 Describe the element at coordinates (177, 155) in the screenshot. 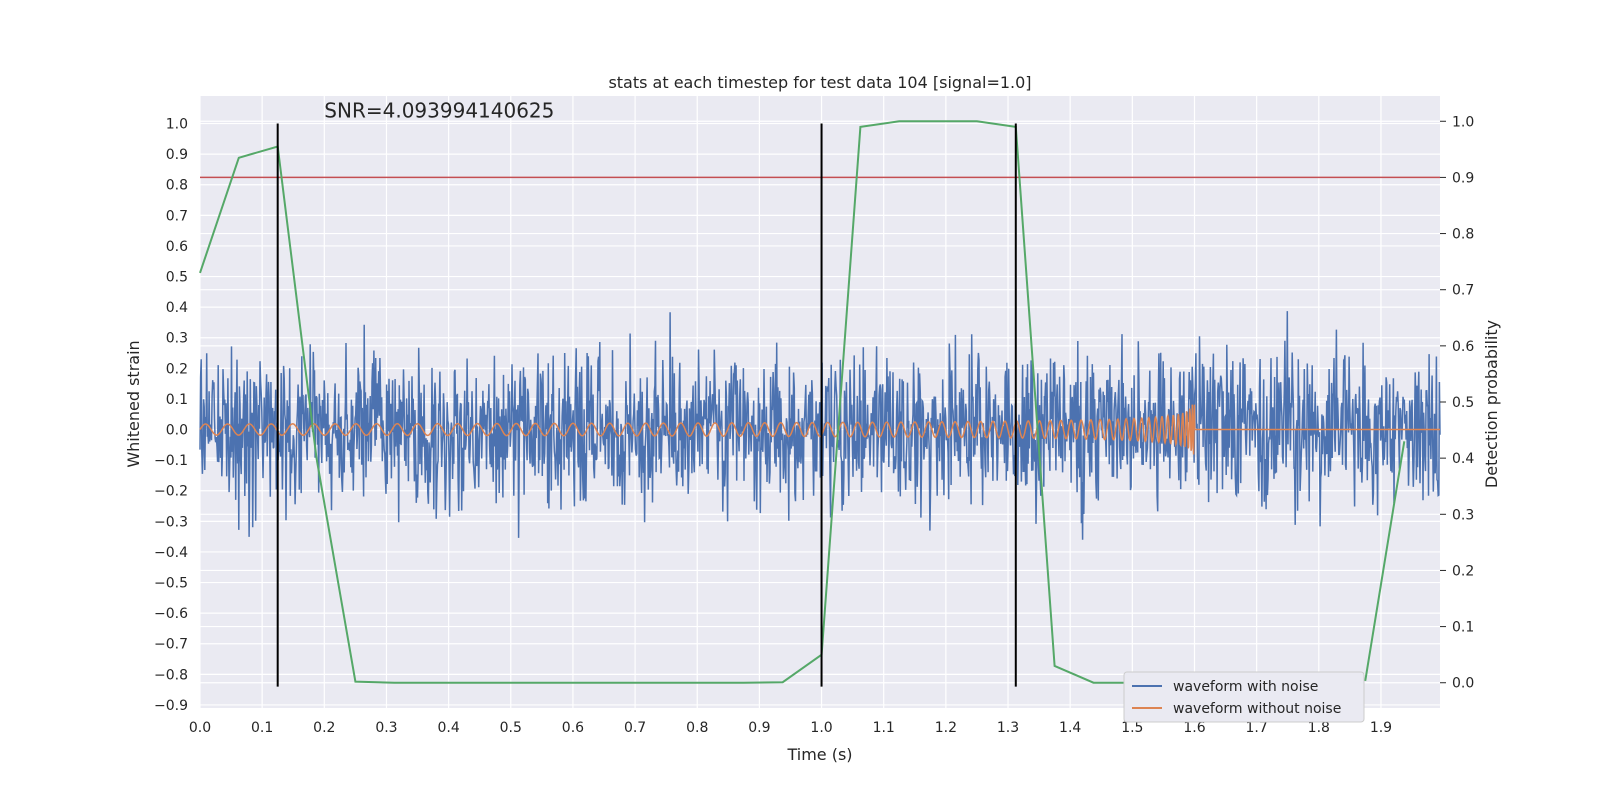

I see `y-tick-label: 0.9` at that location.